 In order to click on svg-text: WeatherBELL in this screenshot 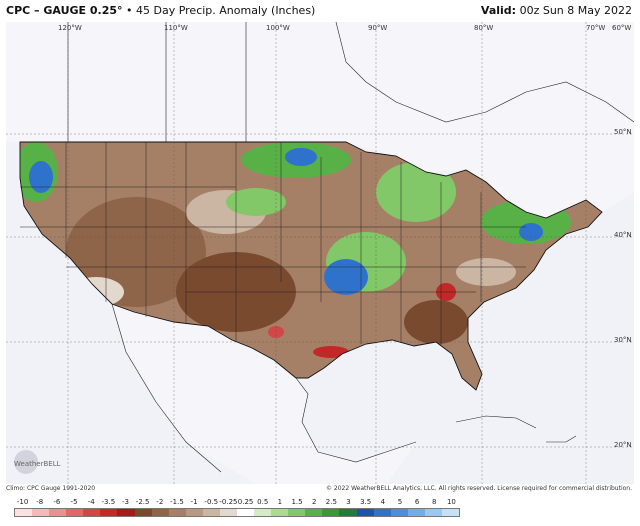, I will do `click(37, 464)`.